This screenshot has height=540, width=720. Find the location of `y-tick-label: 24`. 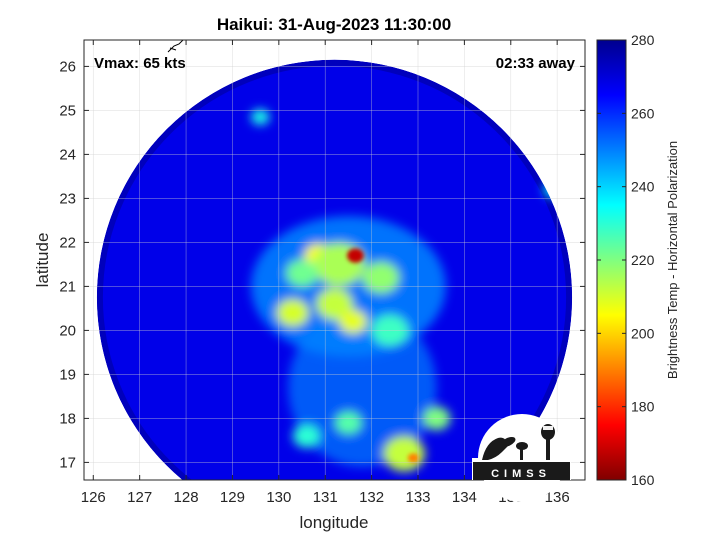

y-tick-label: 24 is located at coordinates (67, 154).